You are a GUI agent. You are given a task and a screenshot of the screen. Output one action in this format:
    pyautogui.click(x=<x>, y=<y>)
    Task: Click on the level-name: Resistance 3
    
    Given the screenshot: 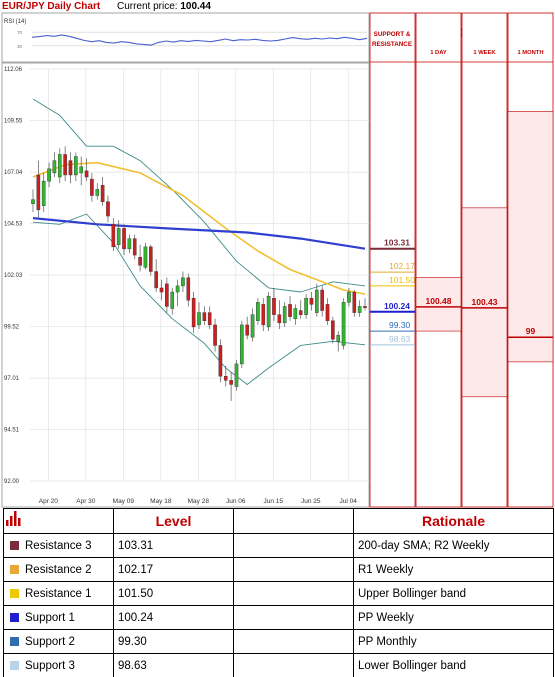 What is the action you would take?
    pyautogui.click(x=58, y=545)
    